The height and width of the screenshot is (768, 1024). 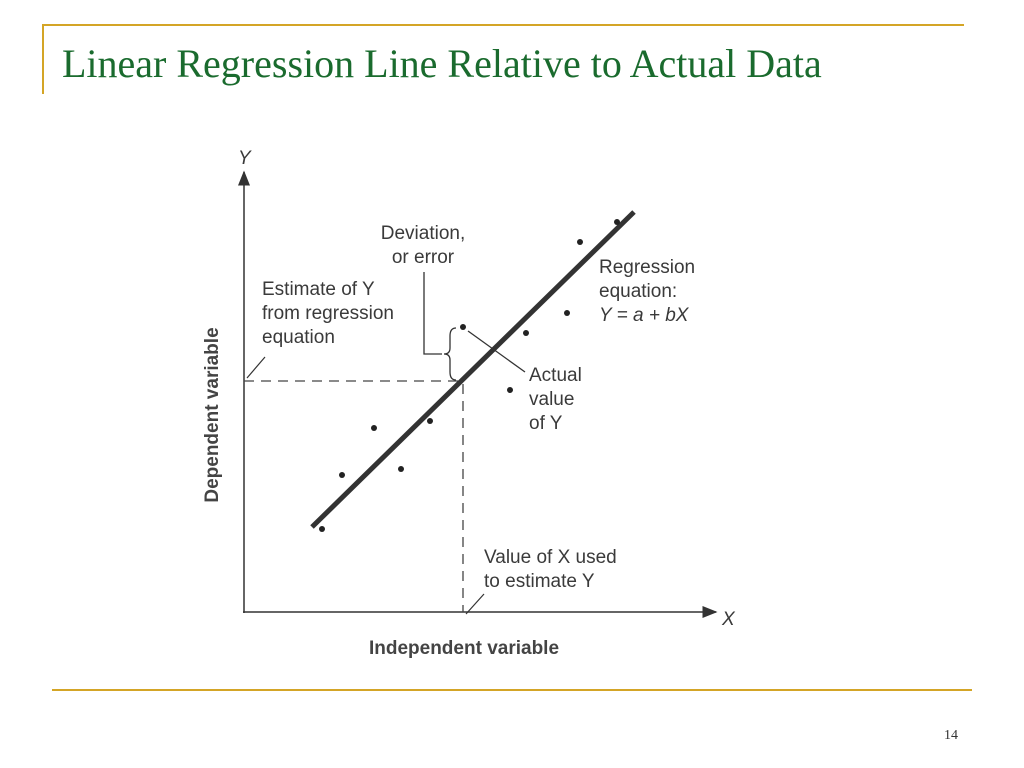 I want to click on deviation-leader, so click(x=432, y=313).